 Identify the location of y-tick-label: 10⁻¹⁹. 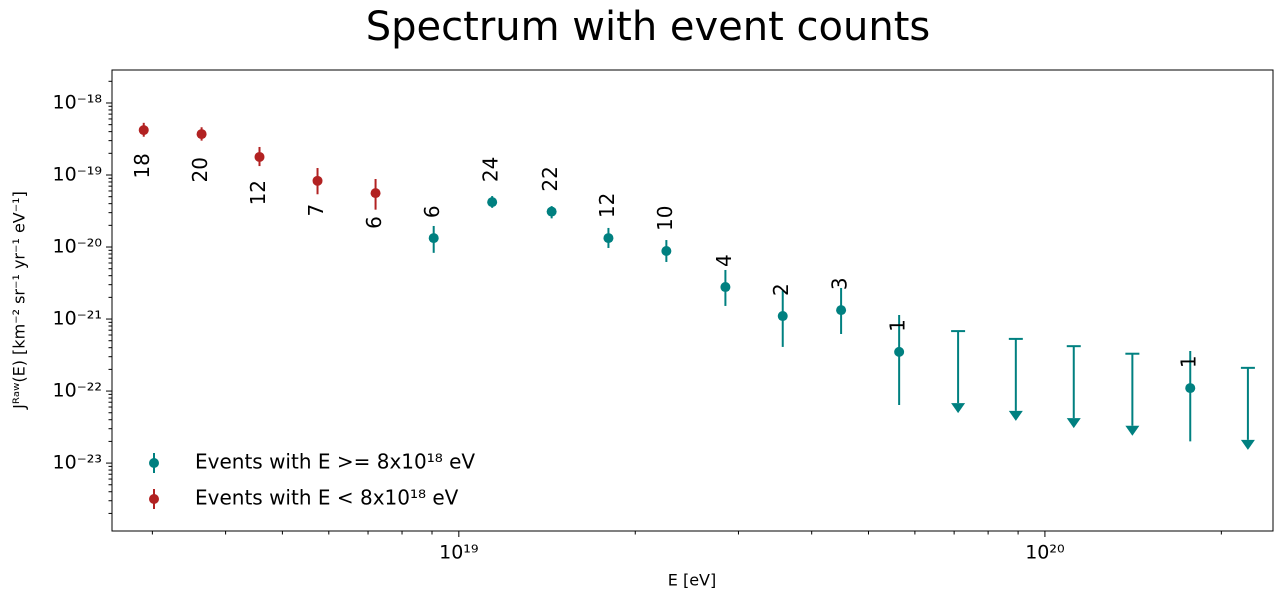
(77, 174).